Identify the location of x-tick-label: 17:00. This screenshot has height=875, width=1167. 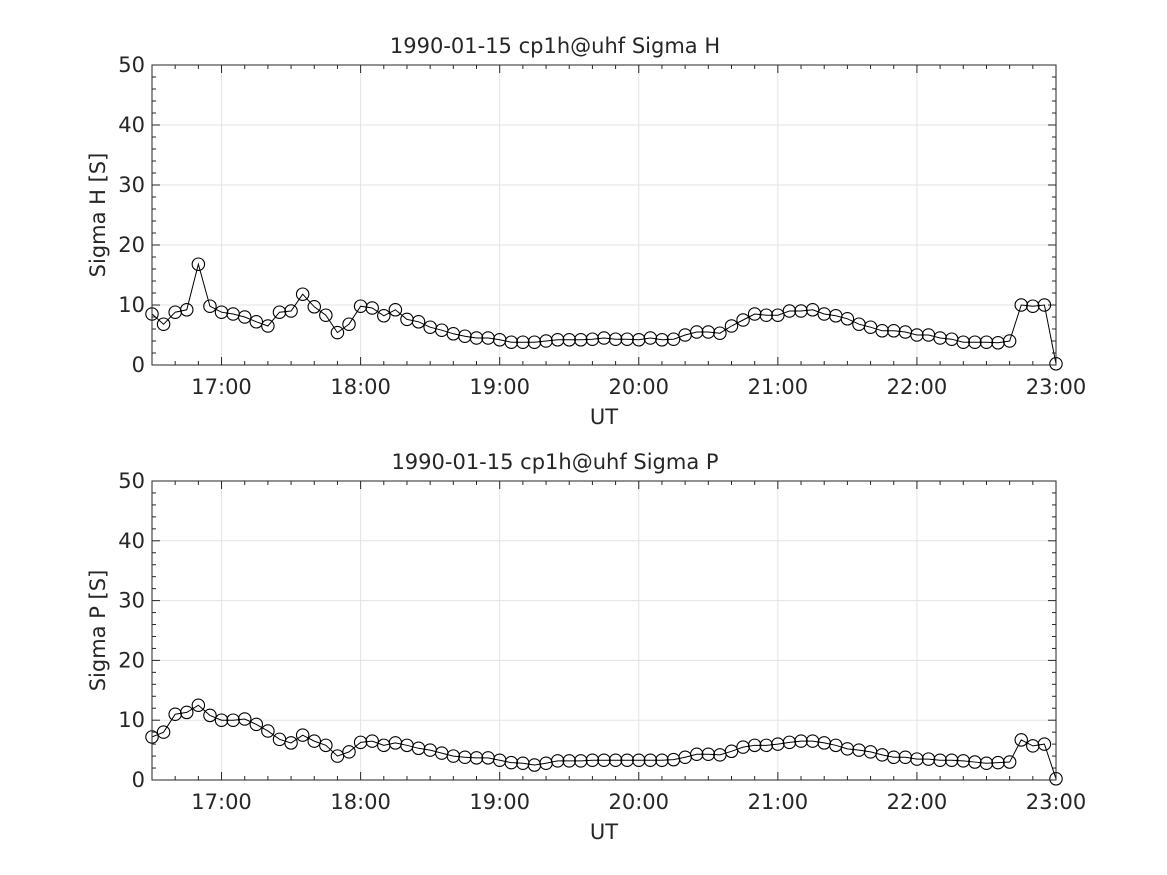
(221, 802).